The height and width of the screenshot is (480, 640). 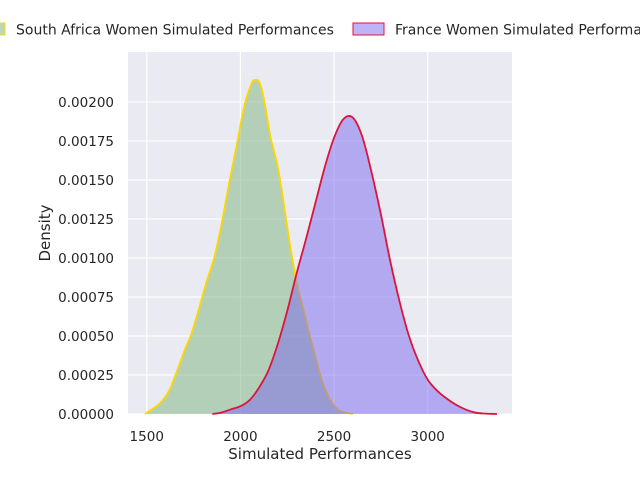 What do you see at coordinates (320, 454) in the screenshot?
I see `x-axis-label: Simulated Performances` at bounding box center [320, 454].